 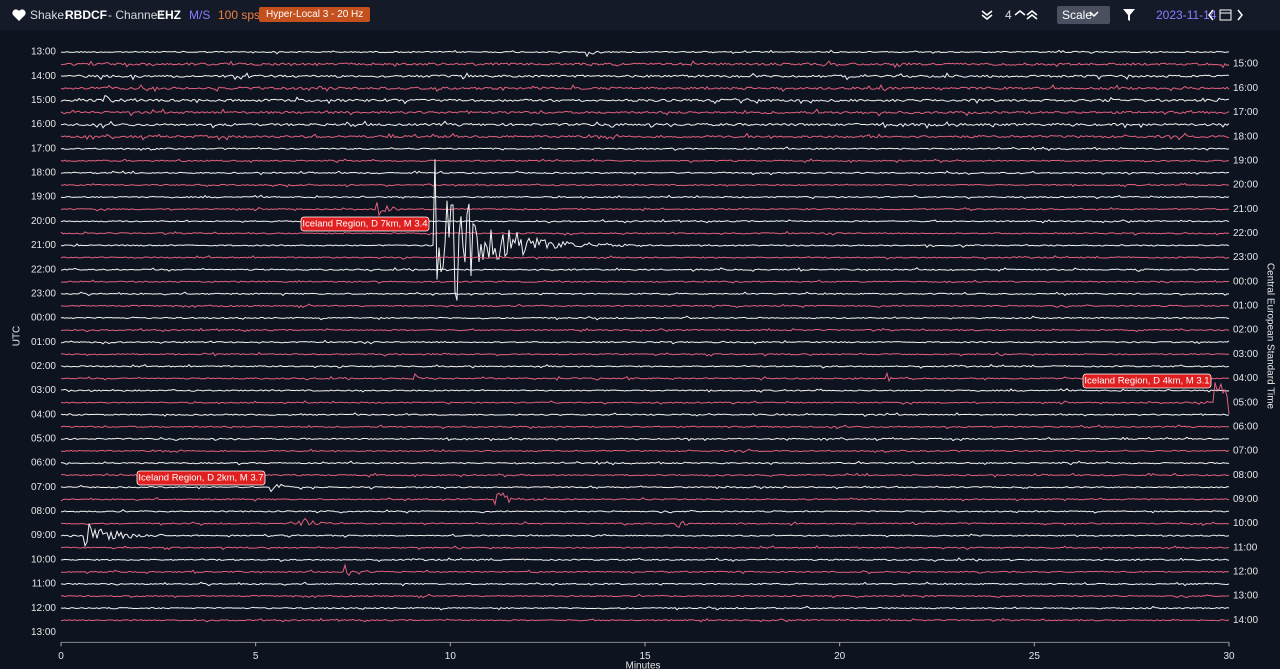 I want to click on utc-axis-label: UTC, so click(x=17, y=336).